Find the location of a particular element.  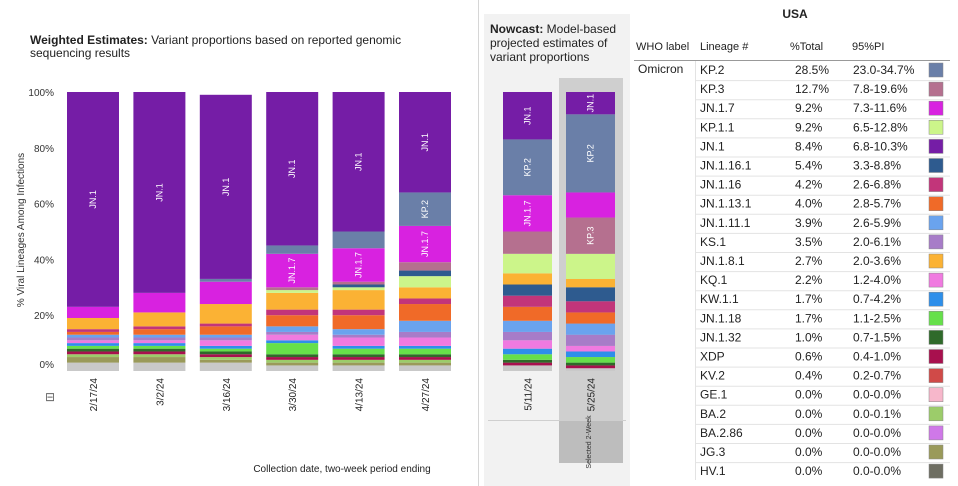

table-row-kw-1-1: KW.1.1 1.7% 0.7-4.2% is located at coordinates (823, 298).